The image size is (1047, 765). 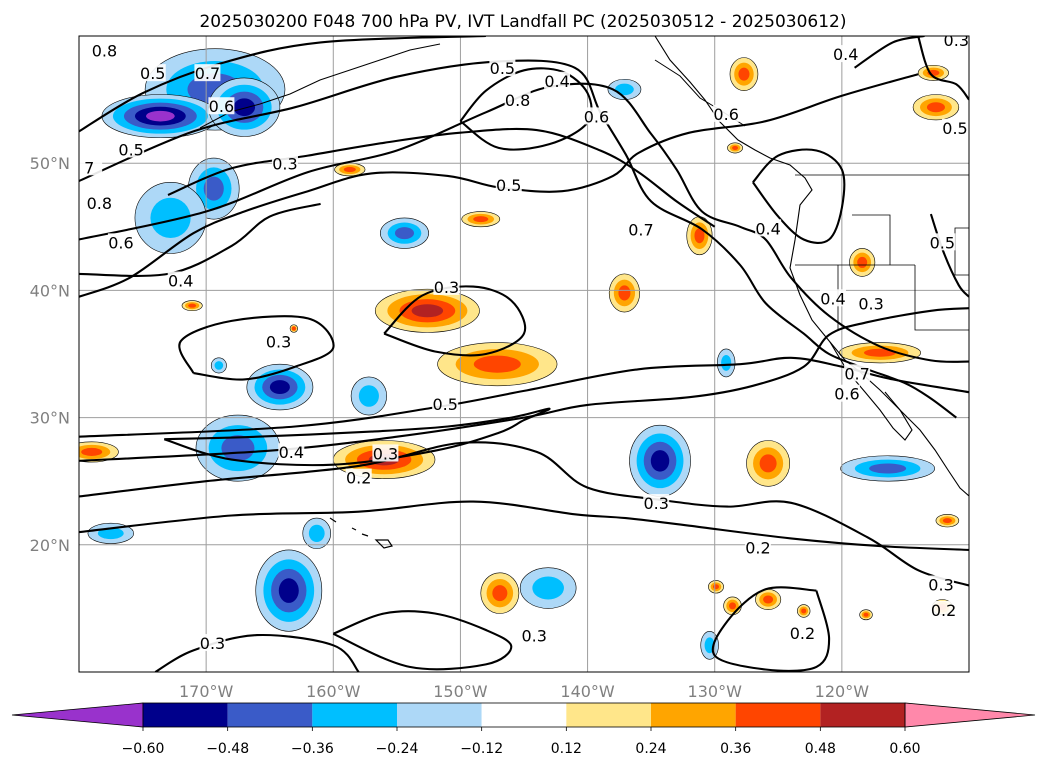 What do you see at coordinates (524, 691) in the screenshot?
I see `lon-tick-labels: 170°W 160°W 150°W 140°W 130°W 120°W` at bounding box center [524, 691].